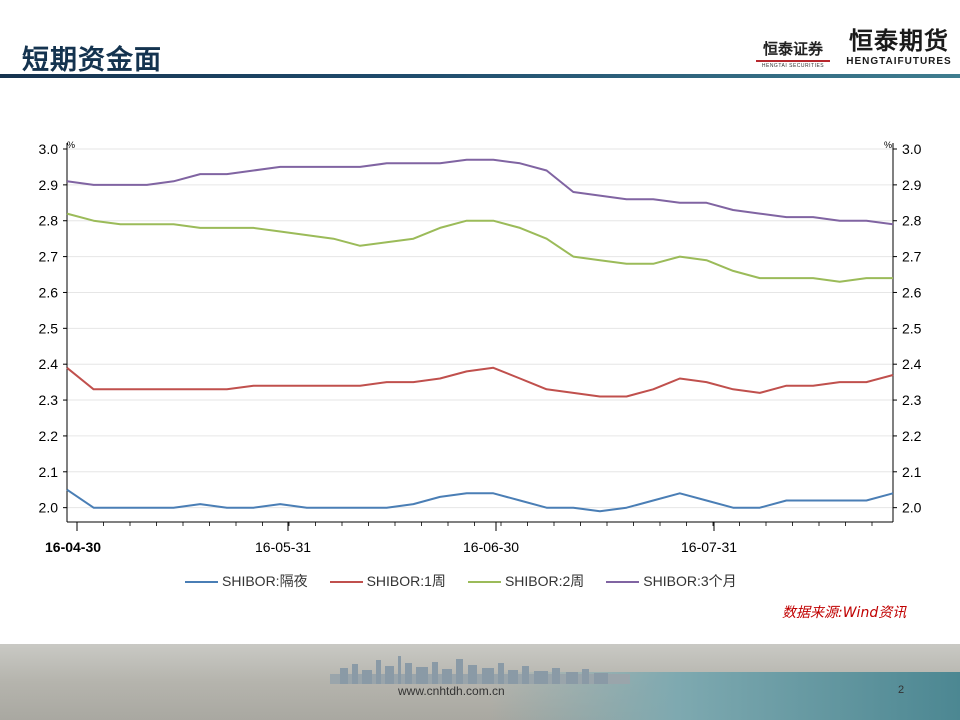  Describe the element at coordinates (406, 581) in the screenshot. I see `legend-label: SHIBOR:1周` at that location.